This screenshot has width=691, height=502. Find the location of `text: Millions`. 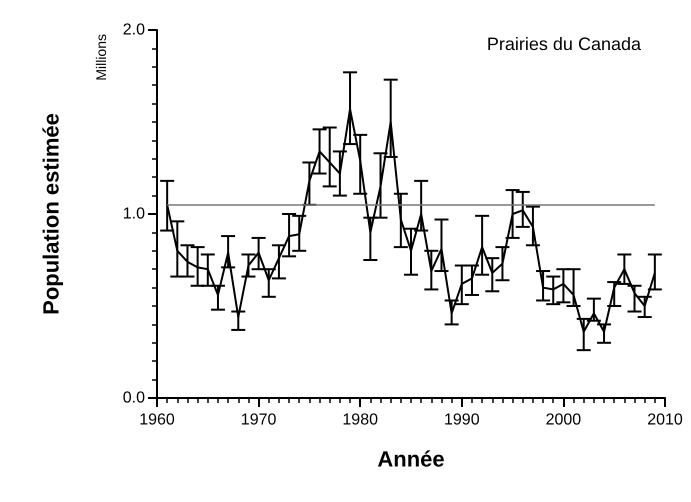

text: Millions is located at coordinates (101, 57).